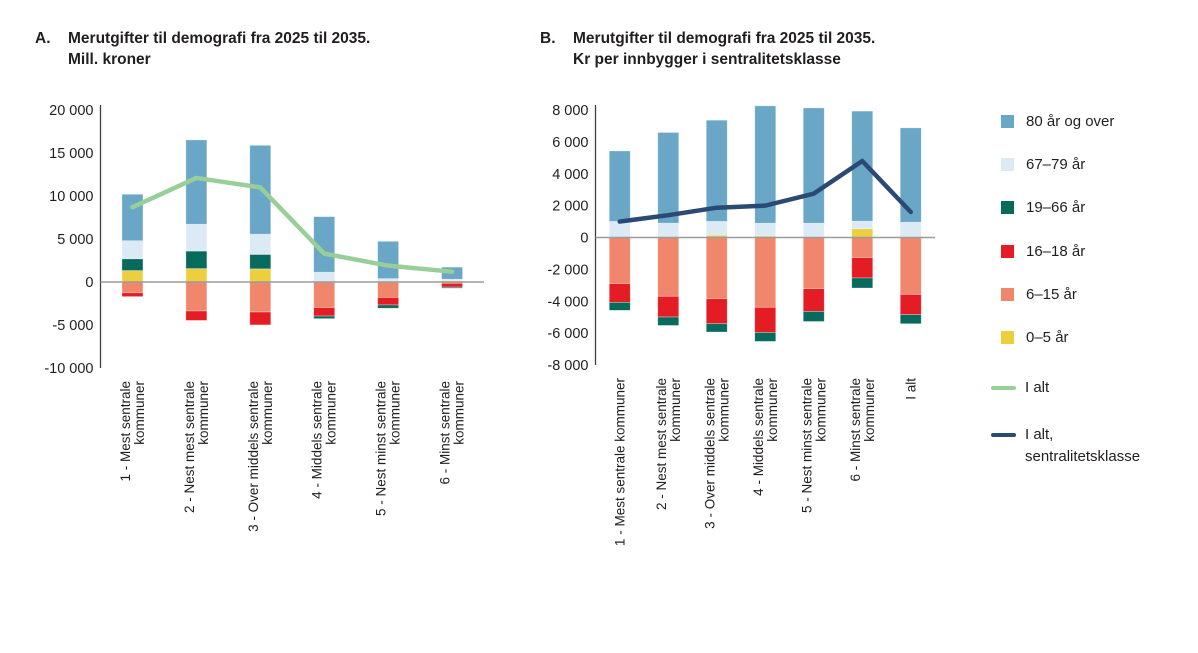 The image size is (1198, 653). What do you see at coordinates (71, 111) in the screenshot?
I see `y-tick-label: 20 000` at bounding box center [71, 111].